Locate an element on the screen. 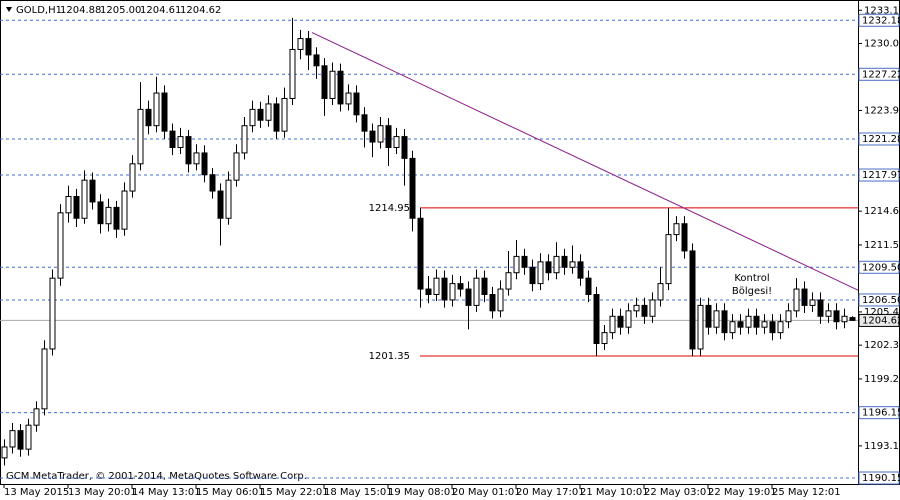 This screenshot has width=900, height=500. sr-label: 1214.95 is located at coordinates (389, 208).